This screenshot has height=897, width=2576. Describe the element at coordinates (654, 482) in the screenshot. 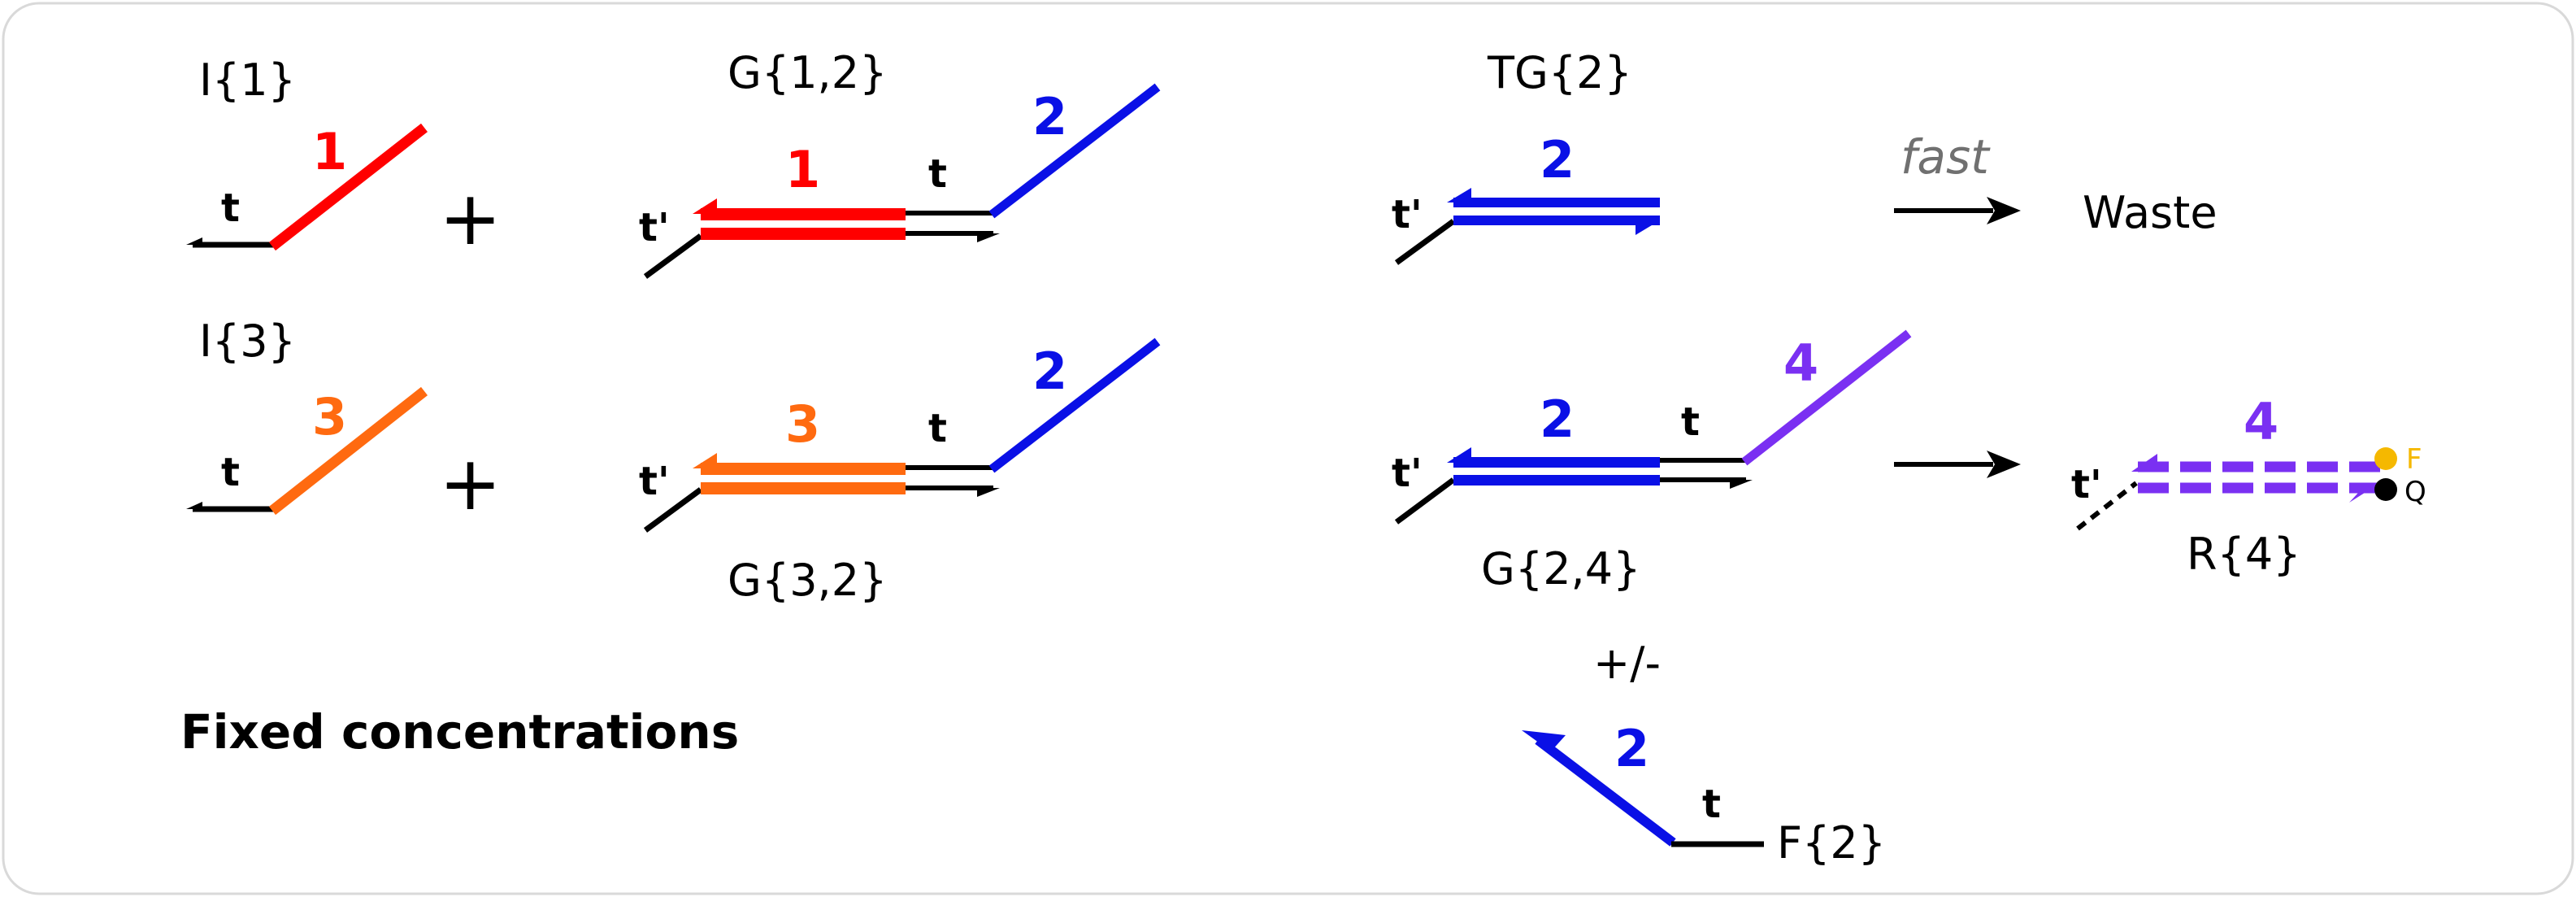

I see `g32-tprime-label: t'` at that location.